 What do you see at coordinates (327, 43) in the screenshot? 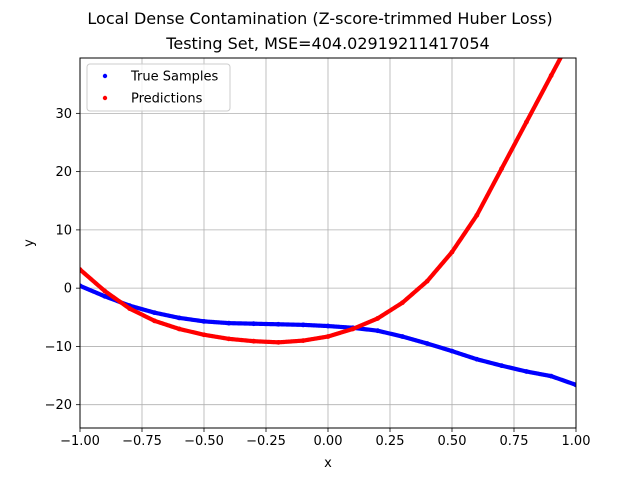
I see `chart-subtitle: Testing Set, MSE=404.02919211417054` at bounding box center [327, 43].